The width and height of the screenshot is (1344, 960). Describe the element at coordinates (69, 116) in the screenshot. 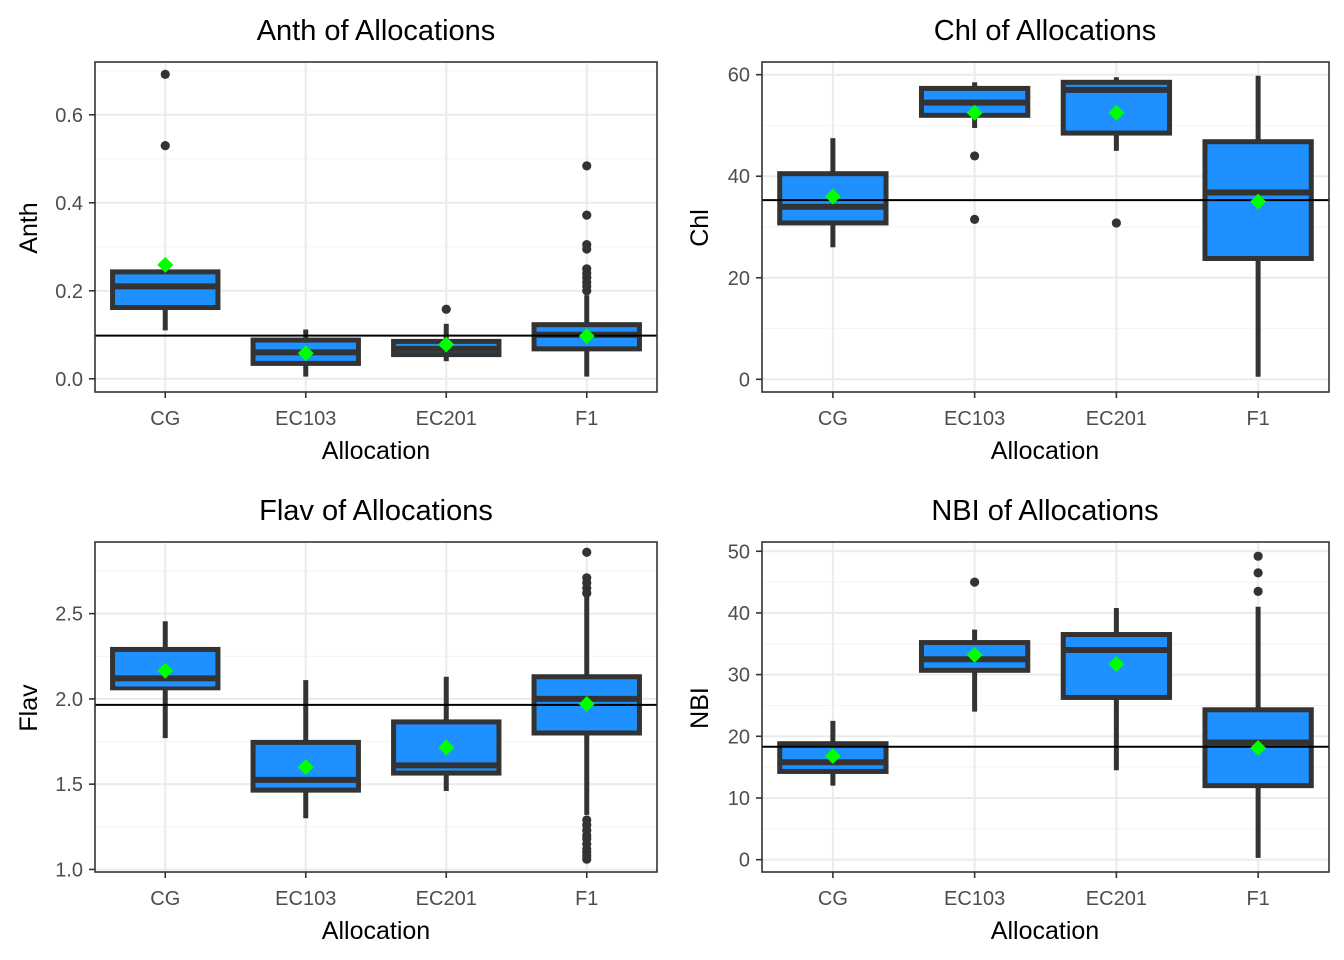

I see `y-tick-label: 0.6` at that location.